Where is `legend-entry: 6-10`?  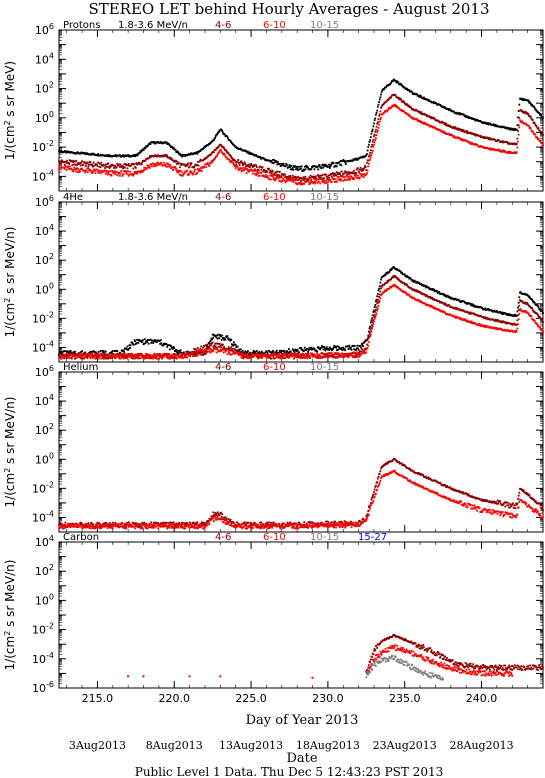
legend-entry: 6-10 is located at coordinates (274, 25).